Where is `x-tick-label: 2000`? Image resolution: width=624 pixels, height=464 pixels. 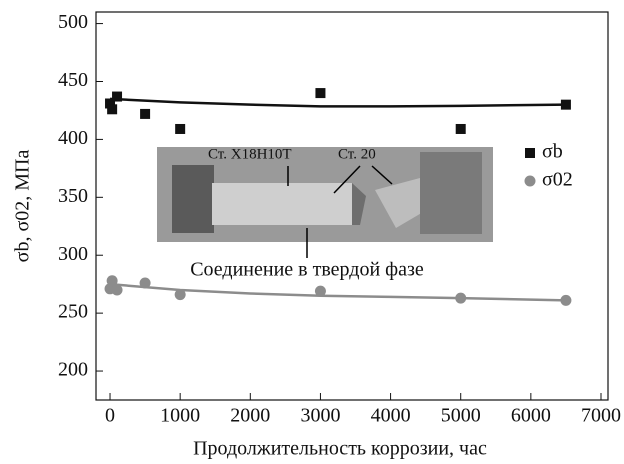
x-tick-label: 2000 is located at coordinates (250, 416).